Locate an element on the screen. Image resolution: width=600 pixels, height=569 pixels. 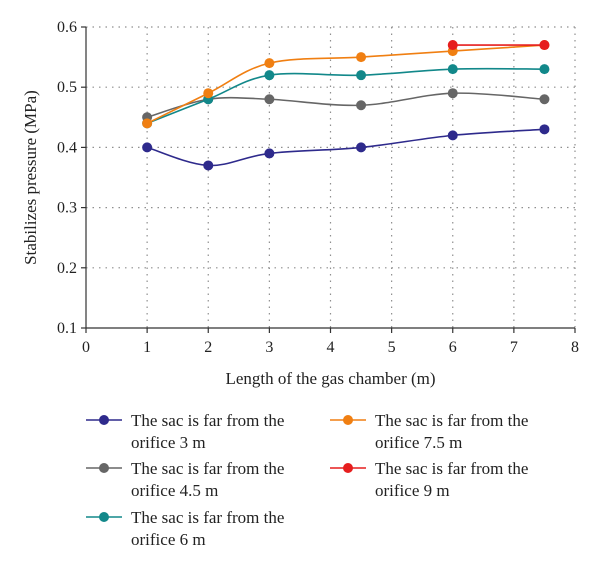
legend-item: The sac is far from the orifice 4.5 m is located at coordinates (185, 479).